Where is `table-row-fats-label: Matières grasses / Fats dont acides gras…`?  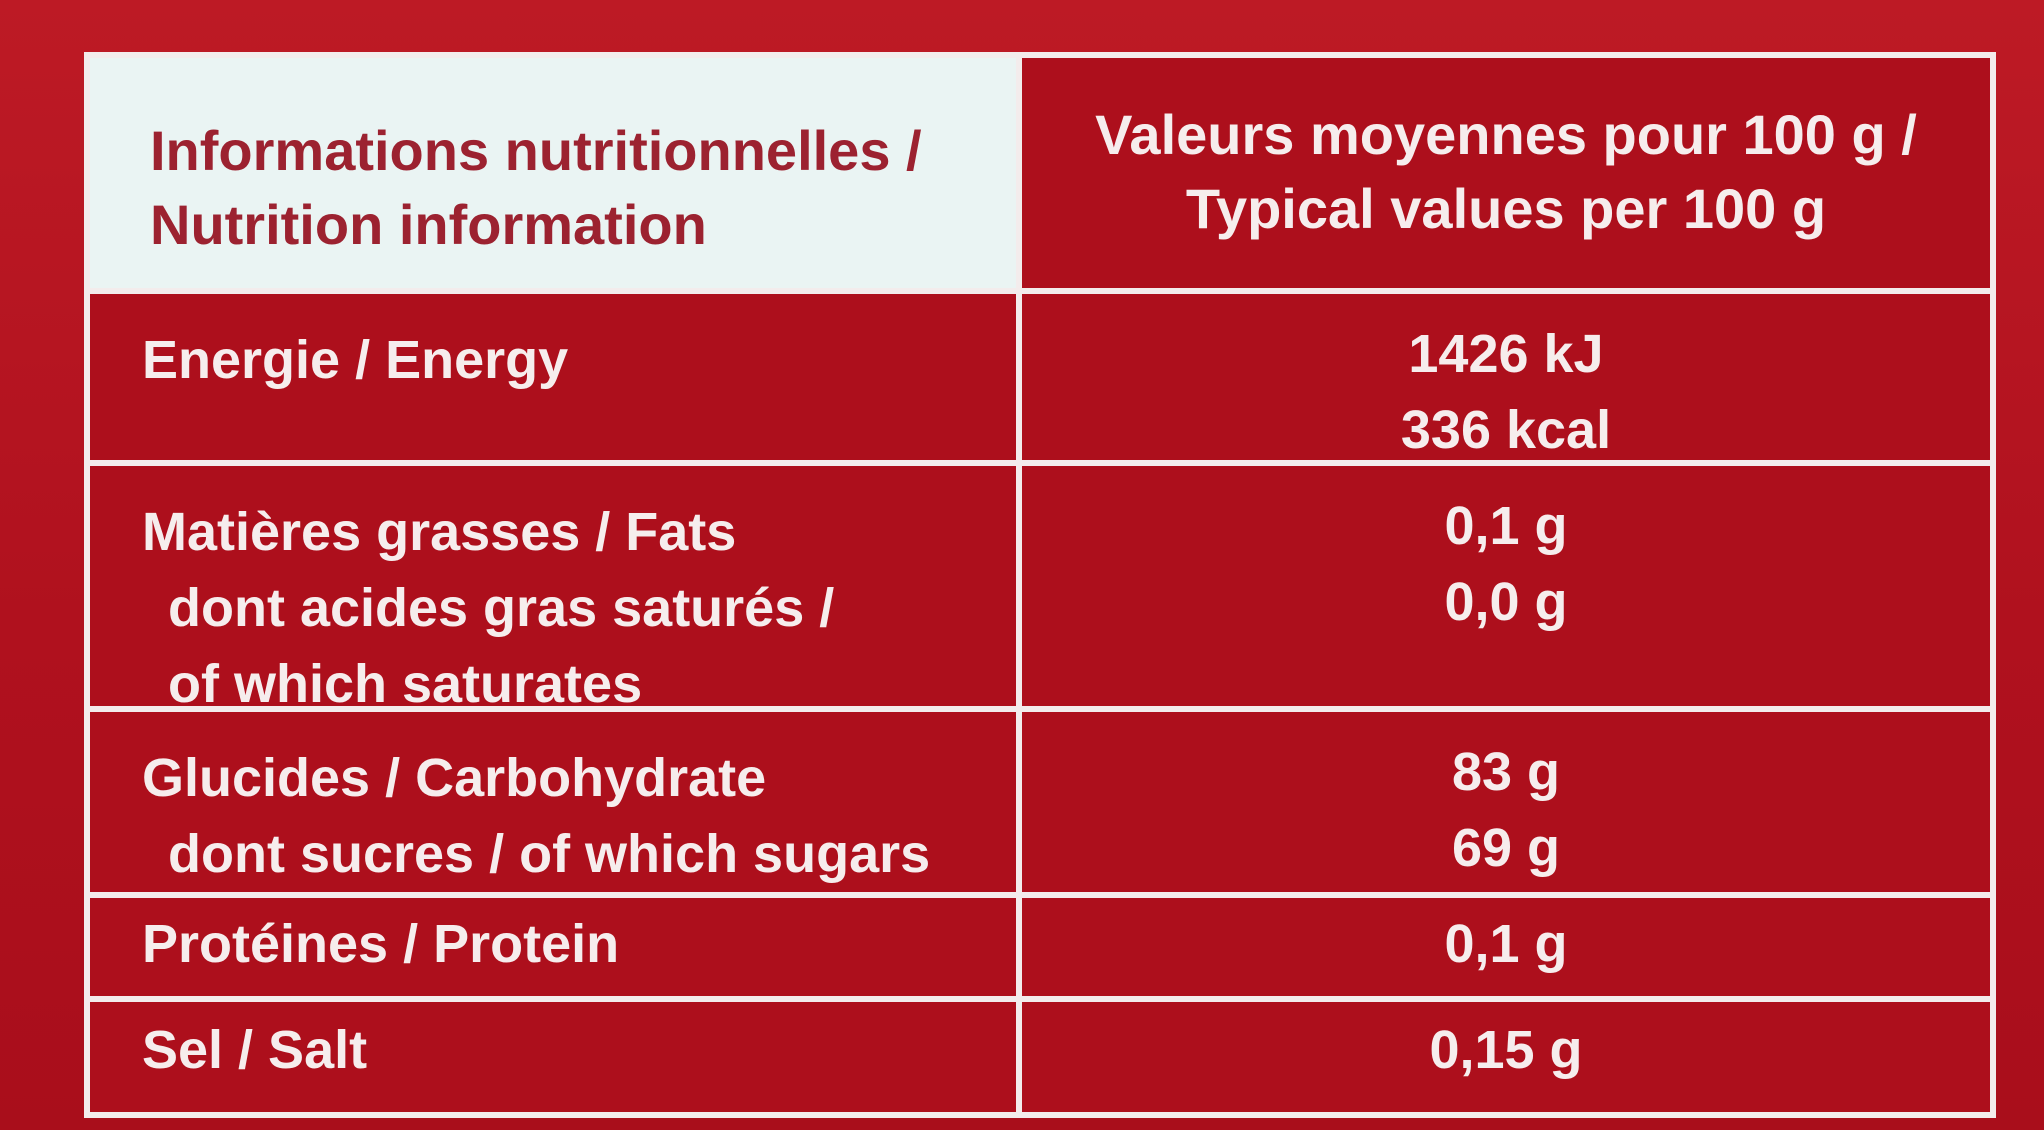
table-row-fats-label: Matières grasses / Fats dont acides gras… is located at coordinates (556, 590).